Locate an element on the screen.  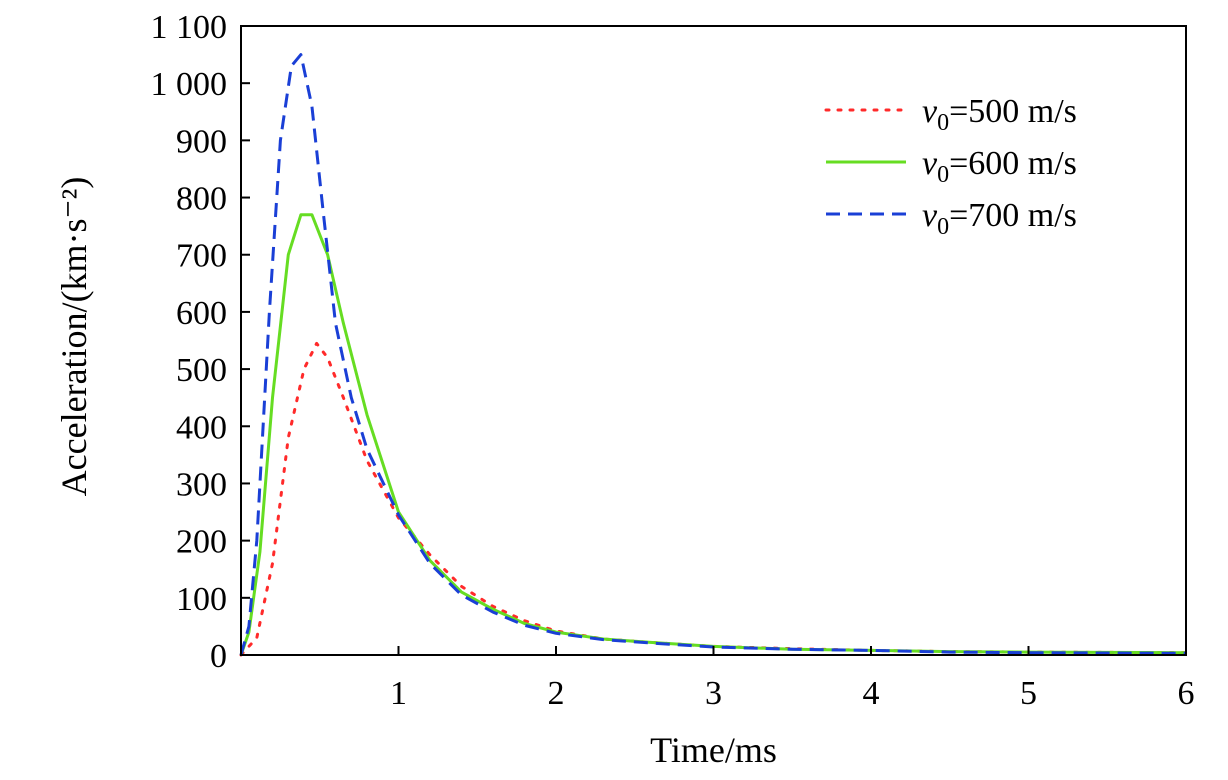
y-tick-label: 0 is located at coordinates (218, 656).